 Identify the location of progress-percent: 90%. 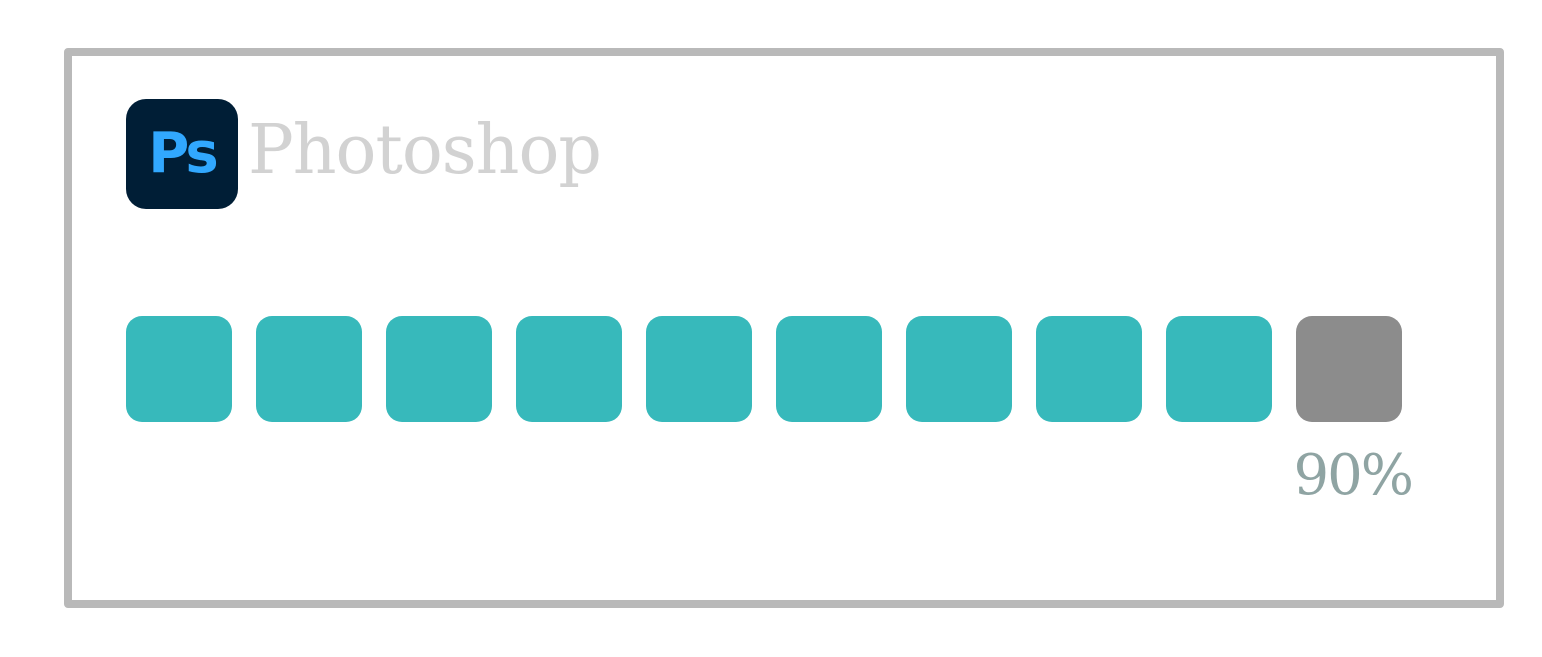
(1353, 475).